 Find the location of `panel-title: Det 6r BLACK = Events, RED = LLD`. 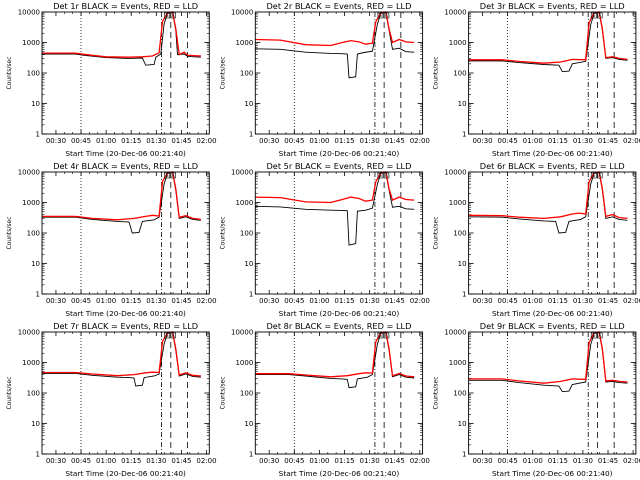

panel-title: Det 6r BLACK = Events, RED = LLD is located at coordinates (552, 166).